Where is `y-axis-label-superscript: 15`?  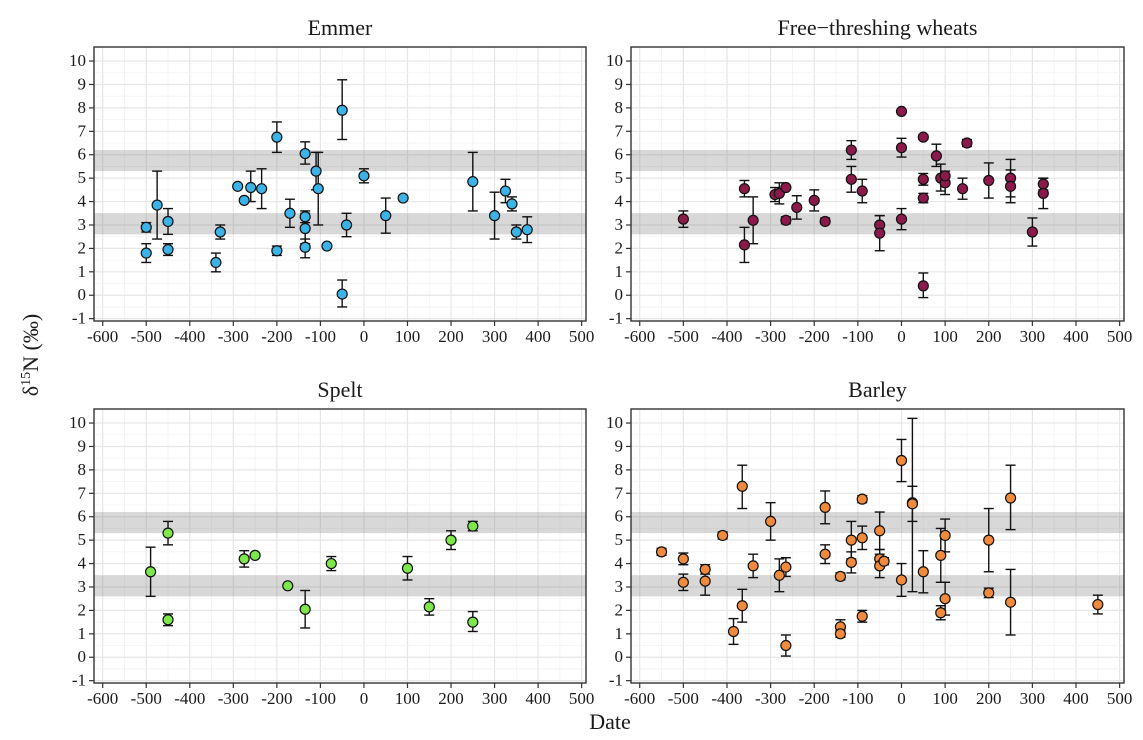 y-axis-label-superscript: 15 is located at coordinates (26, 379).